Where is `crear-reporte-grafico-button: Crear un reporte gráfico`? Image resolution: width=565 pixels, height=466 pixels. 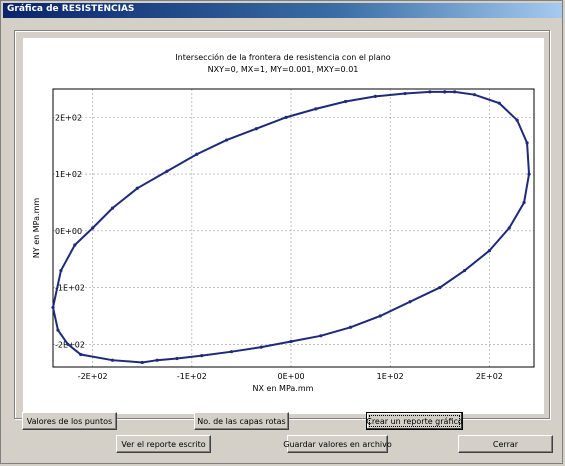
crear-reporte-grafico-button: Crear un reporte gráfico is located at coordinates (414, 421).